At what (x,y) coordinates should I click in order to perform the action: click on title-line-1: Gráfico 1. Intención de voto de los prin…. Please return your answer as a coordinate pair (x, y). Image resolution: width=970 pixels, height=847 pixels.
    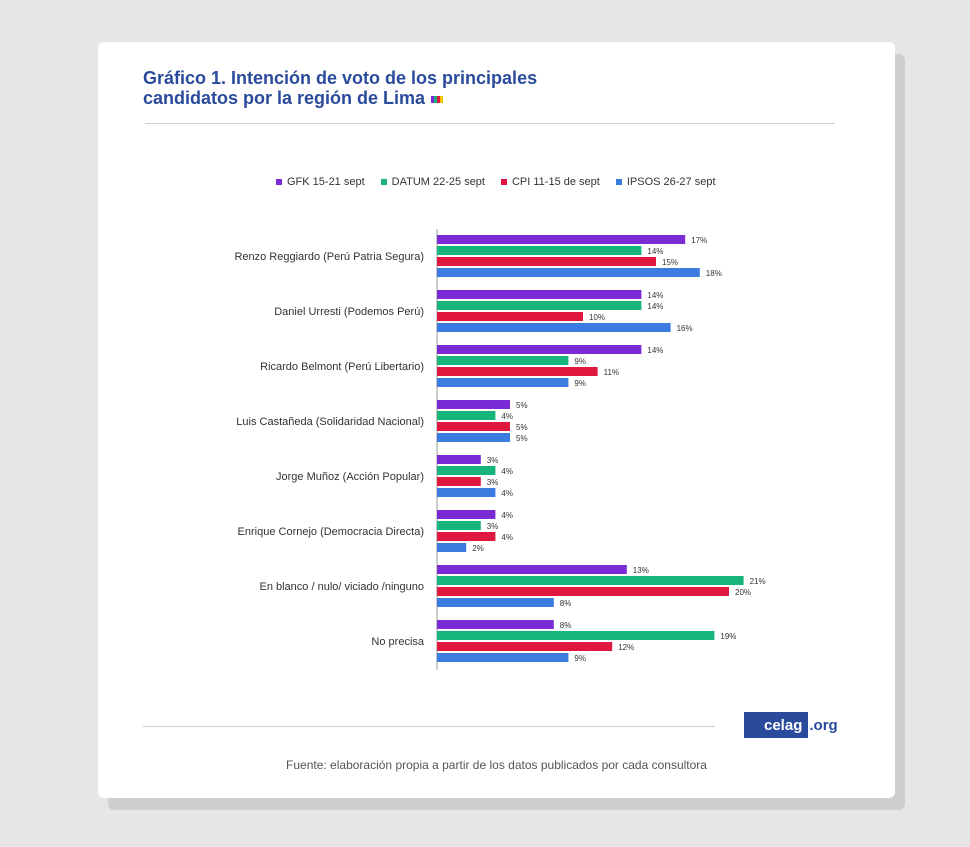
    Looking at the image, I should click on (340, 78).